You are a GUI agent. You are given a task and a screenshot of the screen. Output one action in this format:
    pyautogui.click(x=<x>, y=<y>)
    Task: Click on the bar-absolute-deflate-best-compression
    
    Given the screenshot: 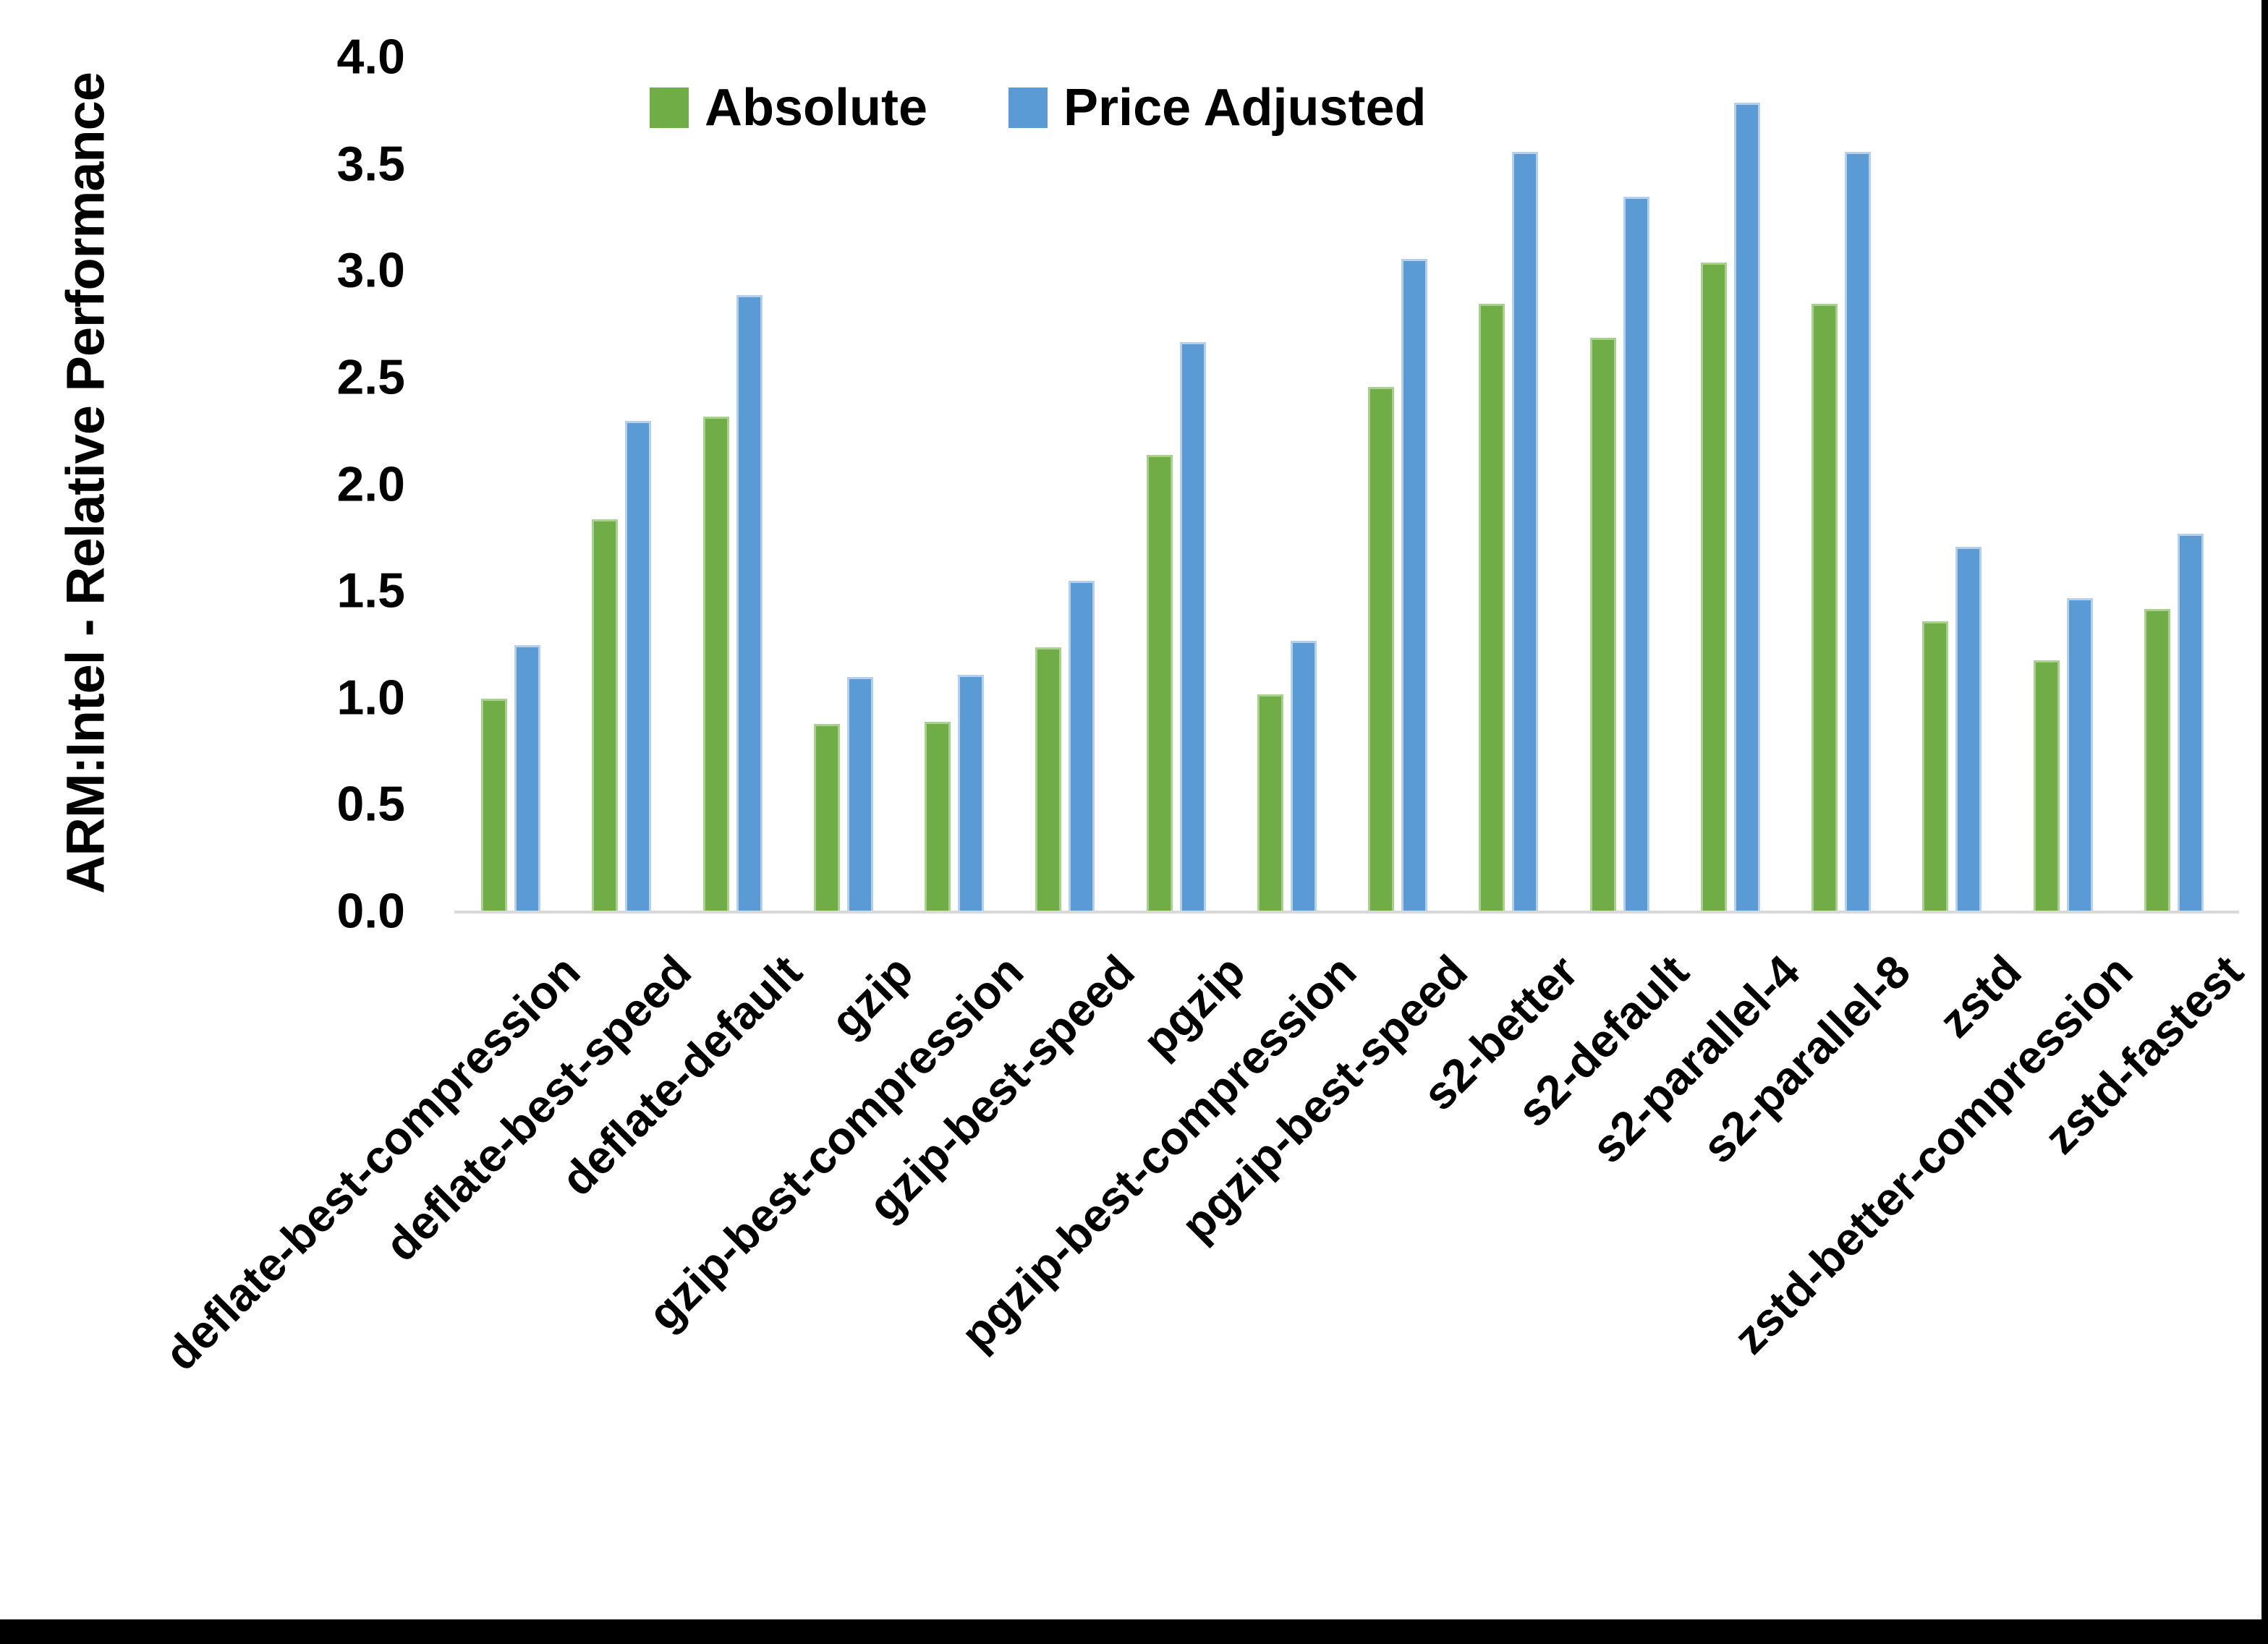 What is the action you would take?
    pyautogui.click(x=494, y=805)
    